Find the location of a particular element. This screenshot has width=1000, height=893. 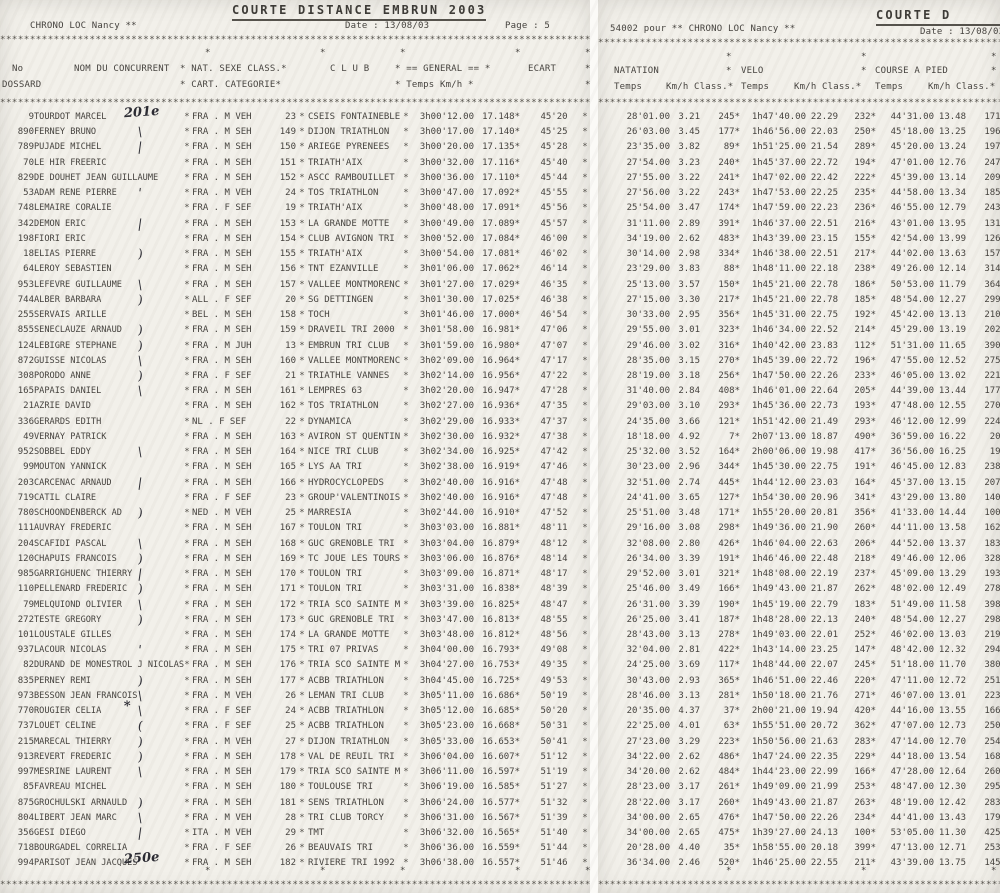

bike-speed: 22.72 is located at coordinates (824, 360).